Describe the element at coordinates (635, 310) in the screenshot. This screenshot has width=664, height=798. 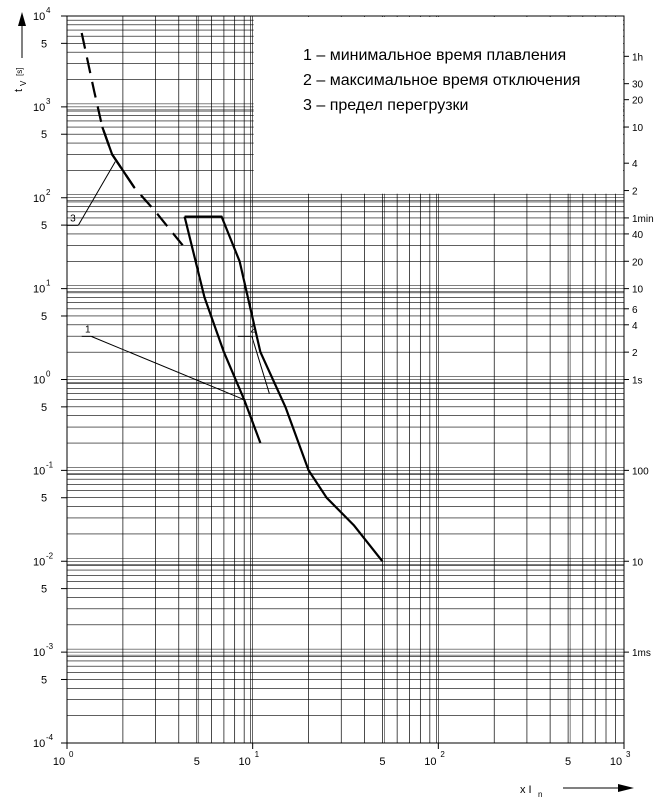
I see `right-axis-tick-label: 6` at that location.